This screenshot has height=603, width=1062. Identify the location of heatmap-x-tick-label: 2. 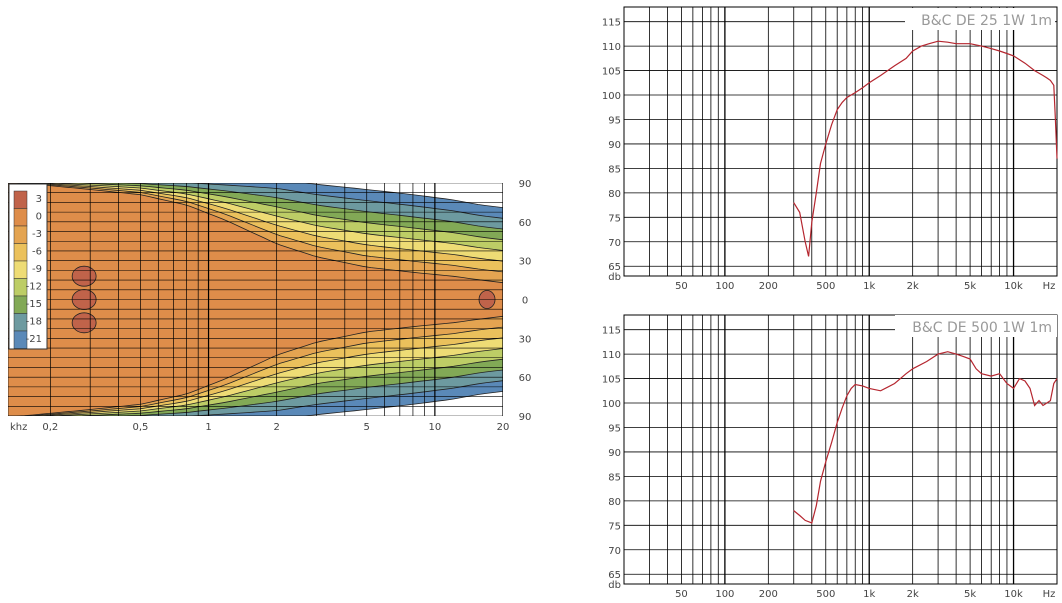
(276, 427).